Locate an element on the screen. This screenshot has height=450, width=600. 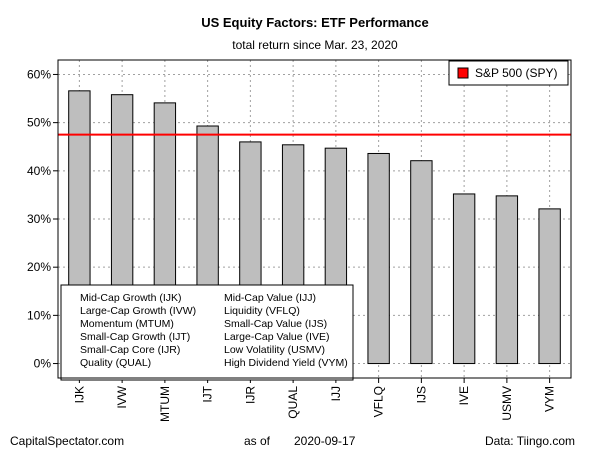
bar-usmv is located at coordinates (507, 280).